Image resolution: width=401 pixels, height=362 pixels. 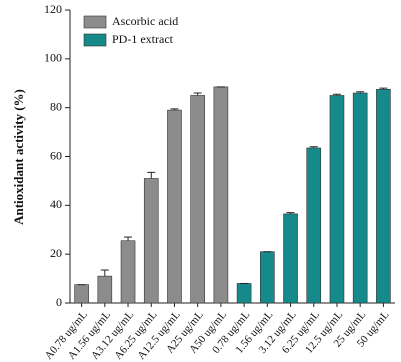 What do you see at coordinates (59, 302) in the screenshot?
I see `y-tick-label: 0` at bounding box center [59, 302].